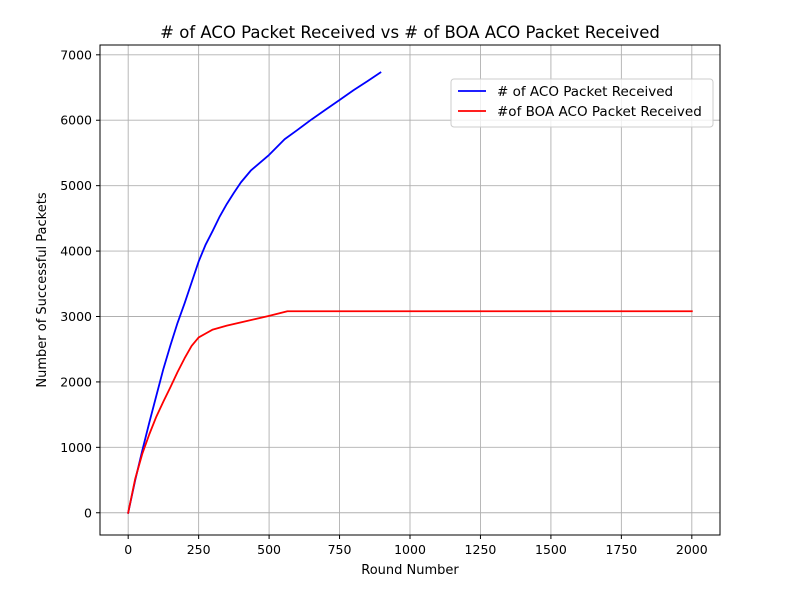 The width and height of the screenshot is (800, 605). I want to click on y-tick-label: 4000, so click(76, 251).